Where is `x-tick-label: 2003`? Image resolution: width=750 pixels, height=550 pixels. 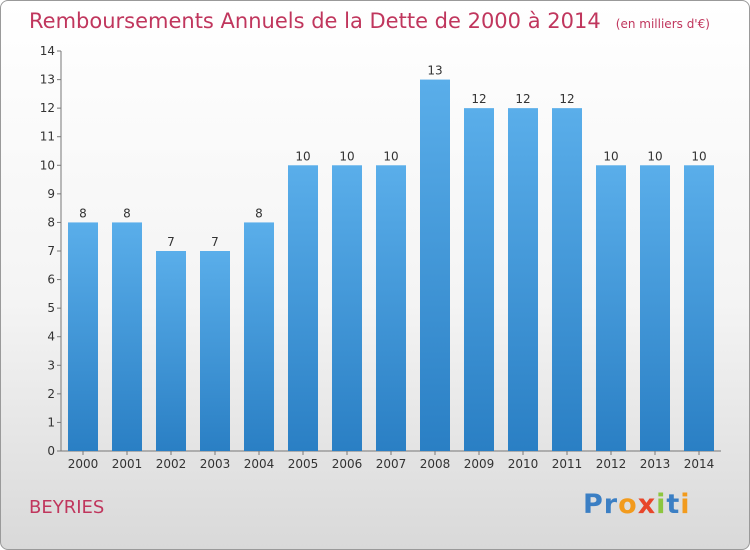
x-tick-label: 2003 is located at coordinates (215, 464).